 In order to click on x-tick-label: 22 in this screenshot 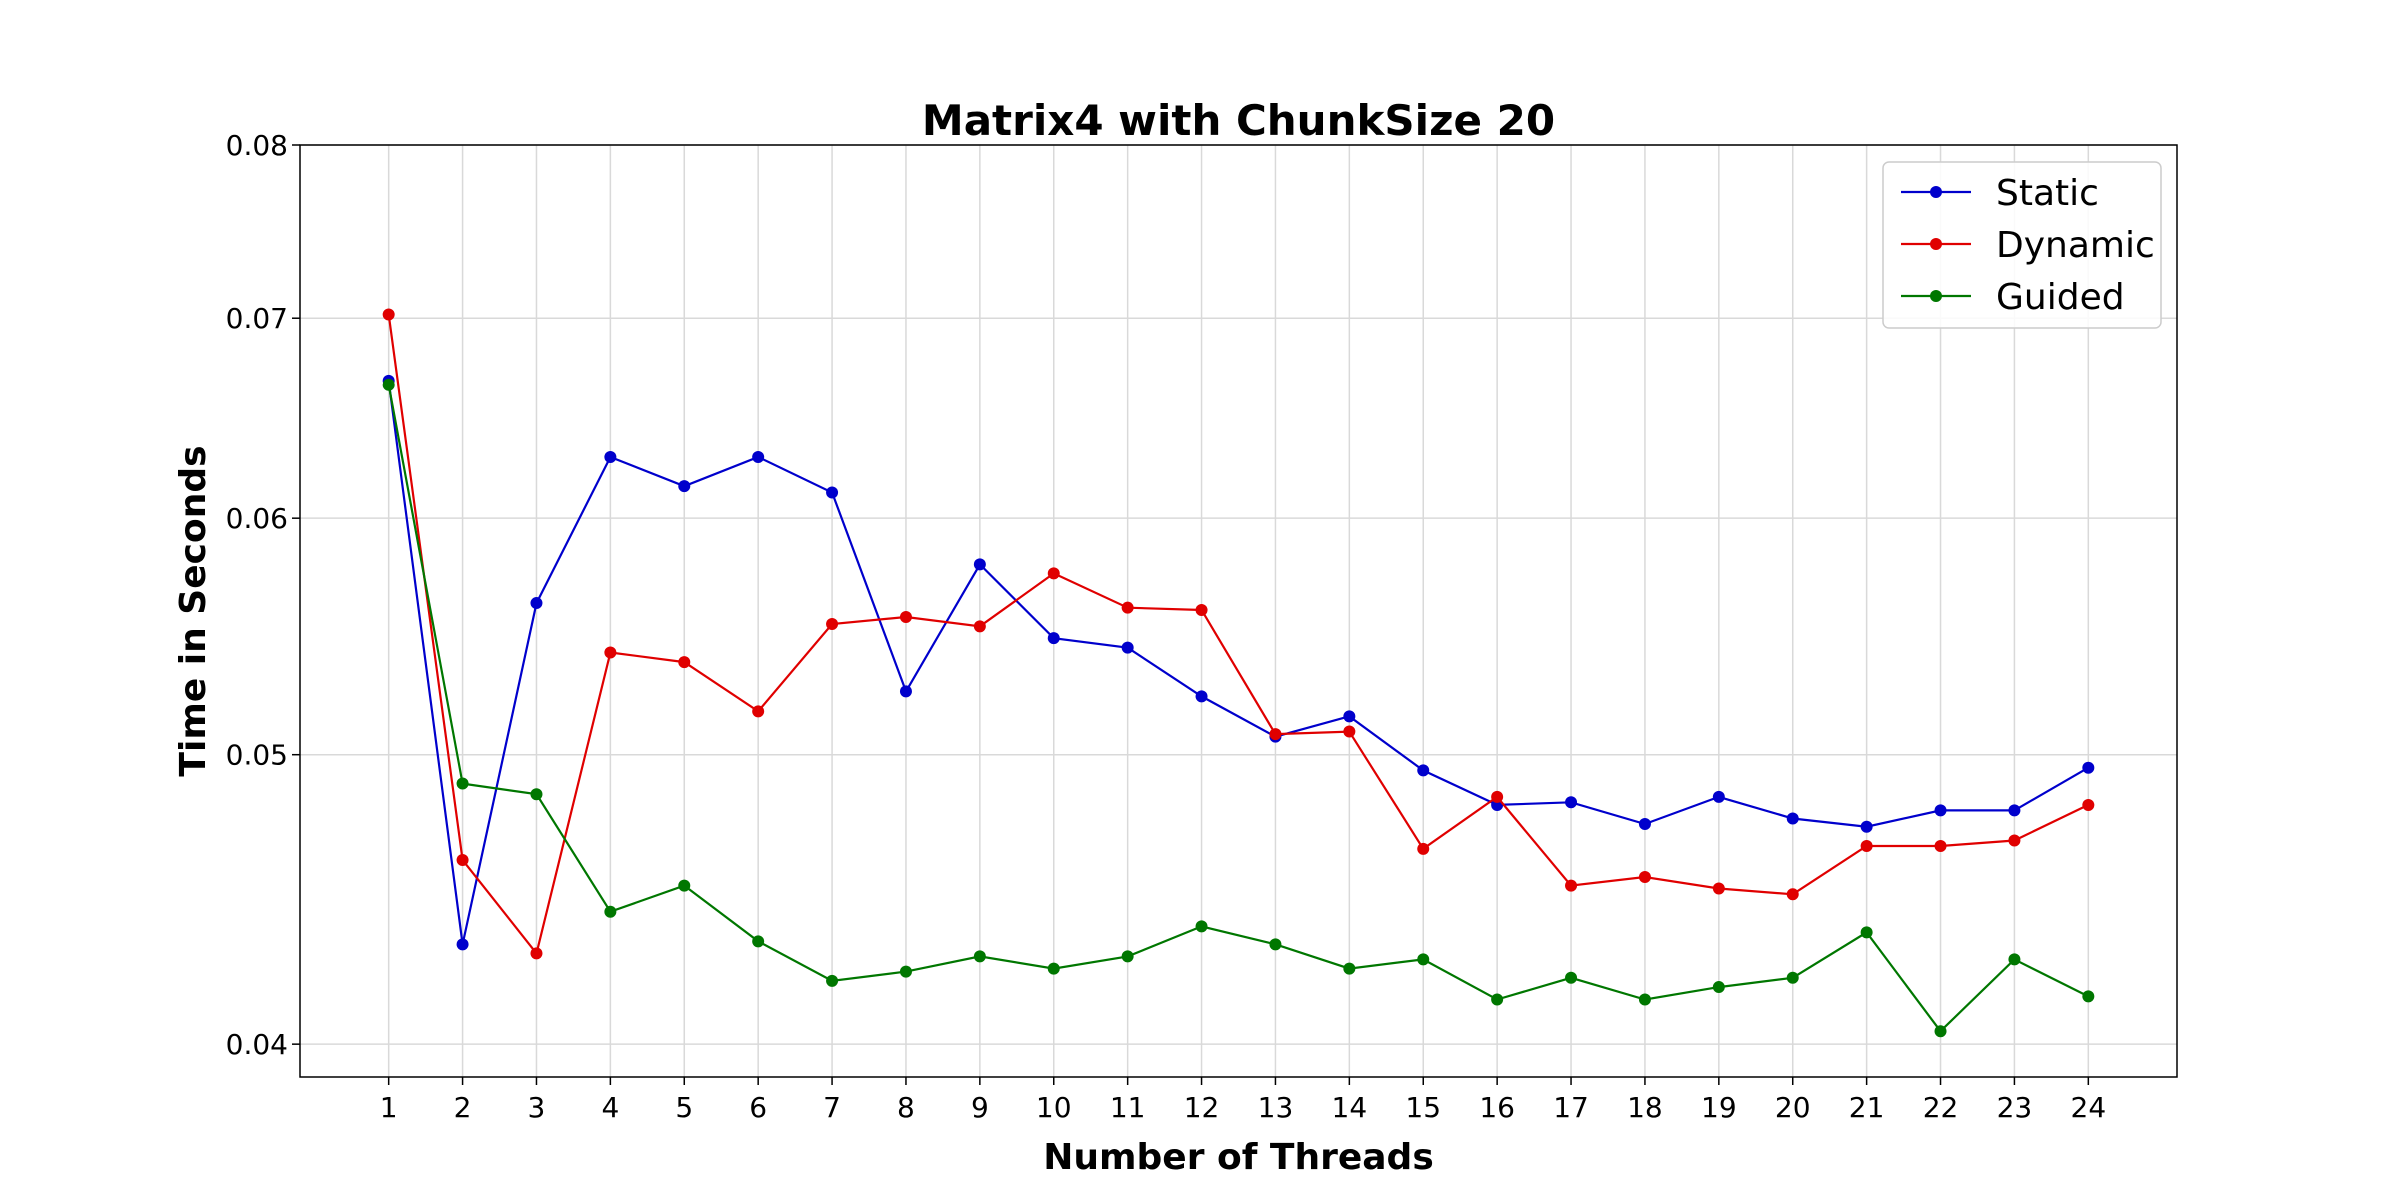, I will do `click(1941, 1107)`.